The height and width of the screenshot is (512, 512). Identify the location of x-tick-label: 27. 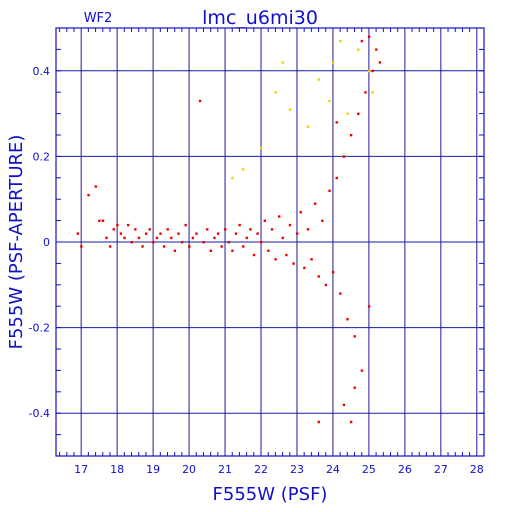
(441, 469).